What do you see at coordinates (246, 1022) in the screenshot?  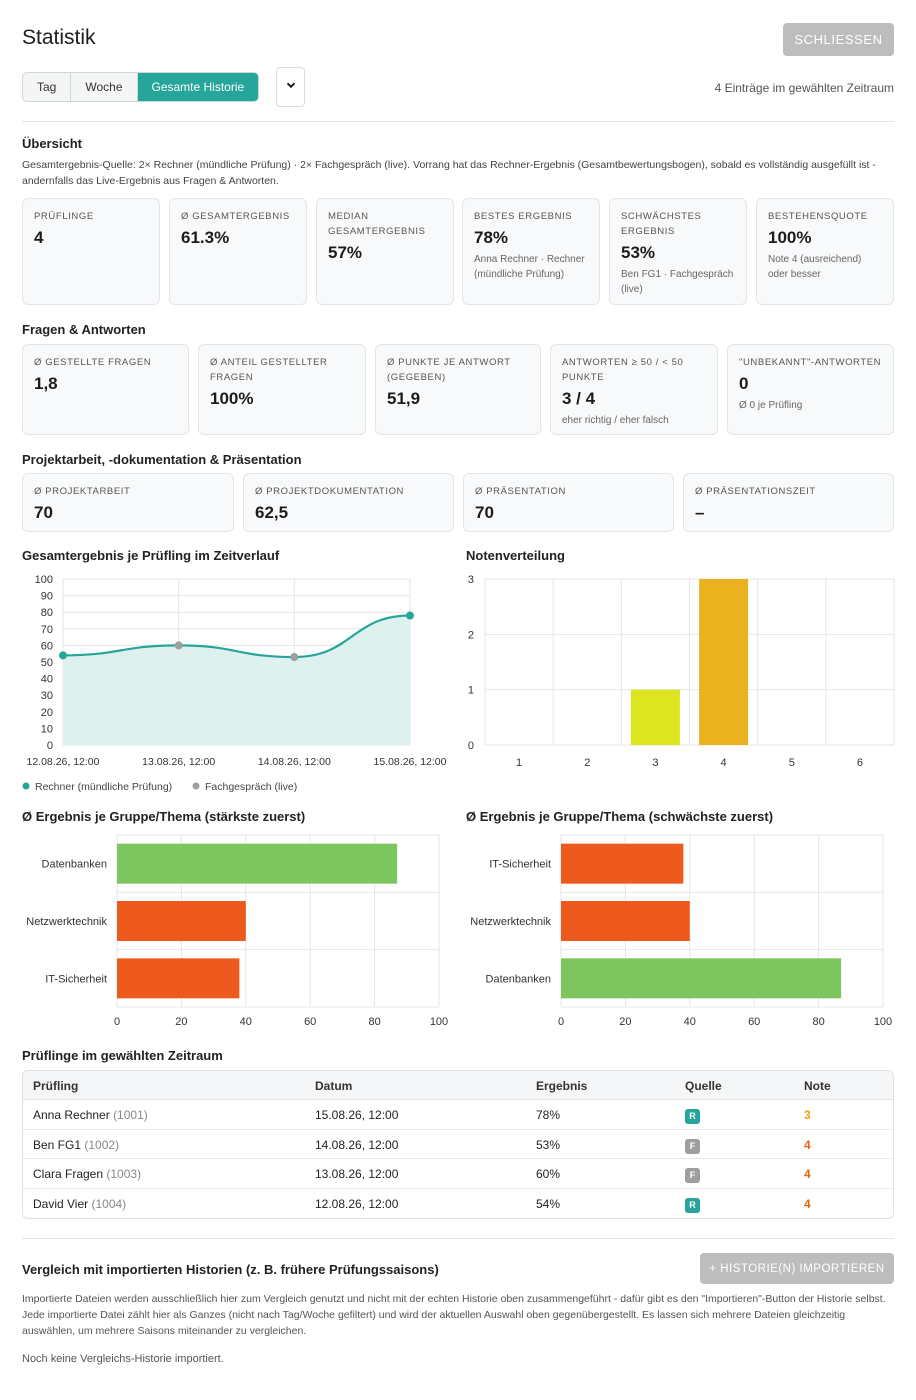 I see `x-tick-label: 40` at bounding box center [246, 1022].